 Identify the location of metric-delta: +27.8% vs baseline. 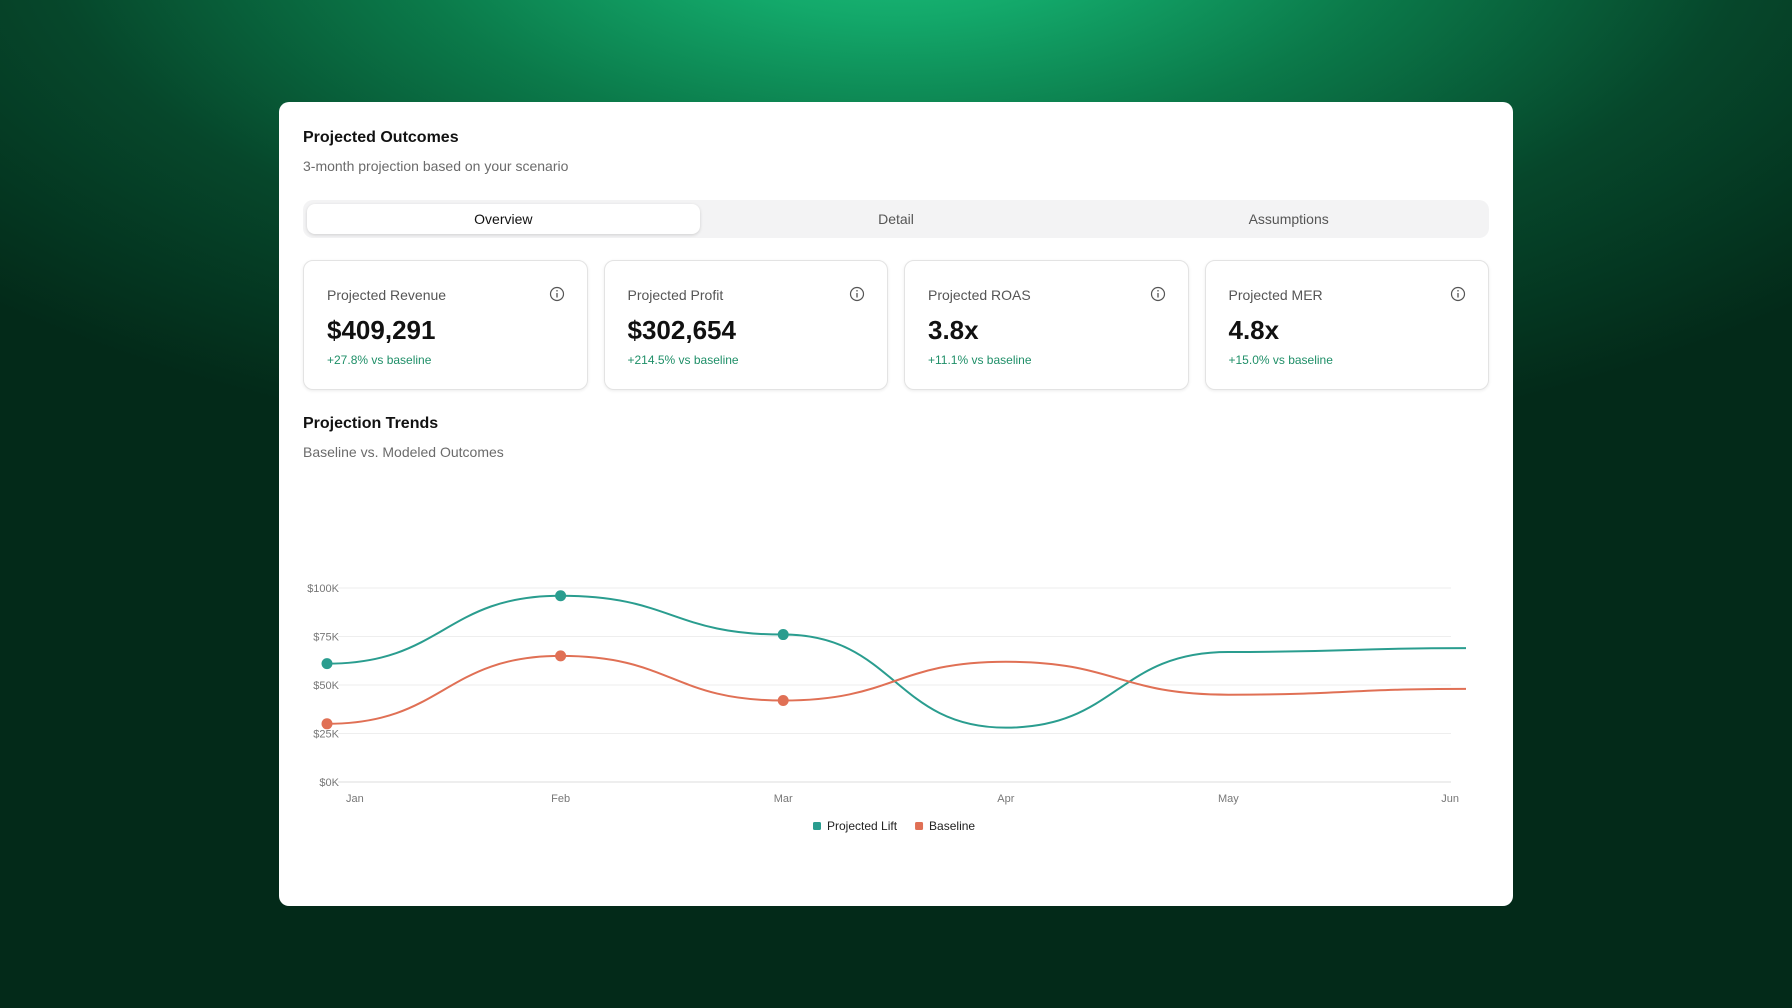
(379, 360).